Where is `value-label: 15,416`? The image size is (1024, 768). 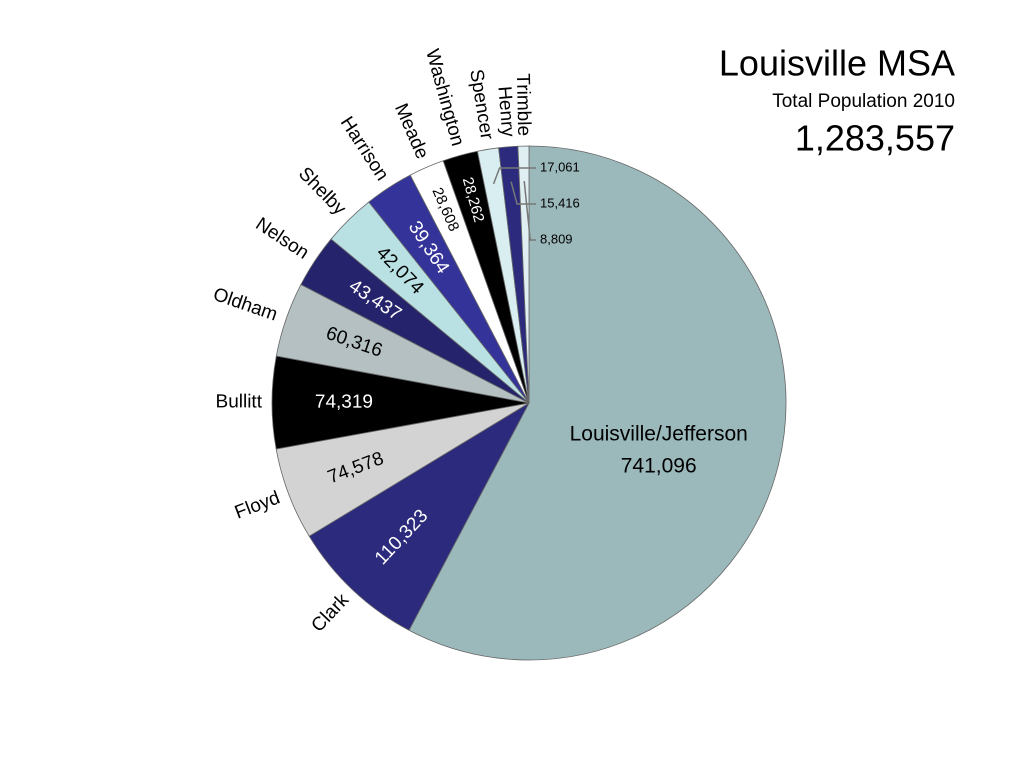
value-label: 15,416 is located at coordinates (560, 202).